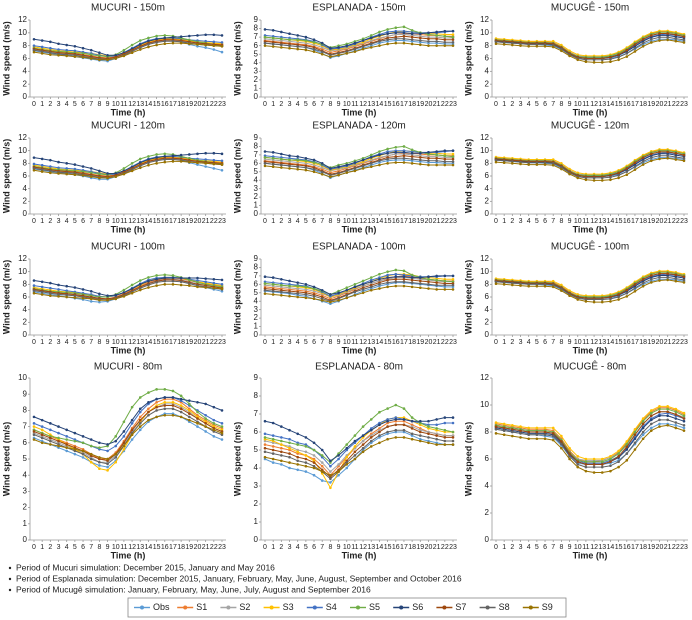 Image resolution: width=692 pixels, height=620 pixels. I want to click on x-tick-label: 6, so click(314, 221).